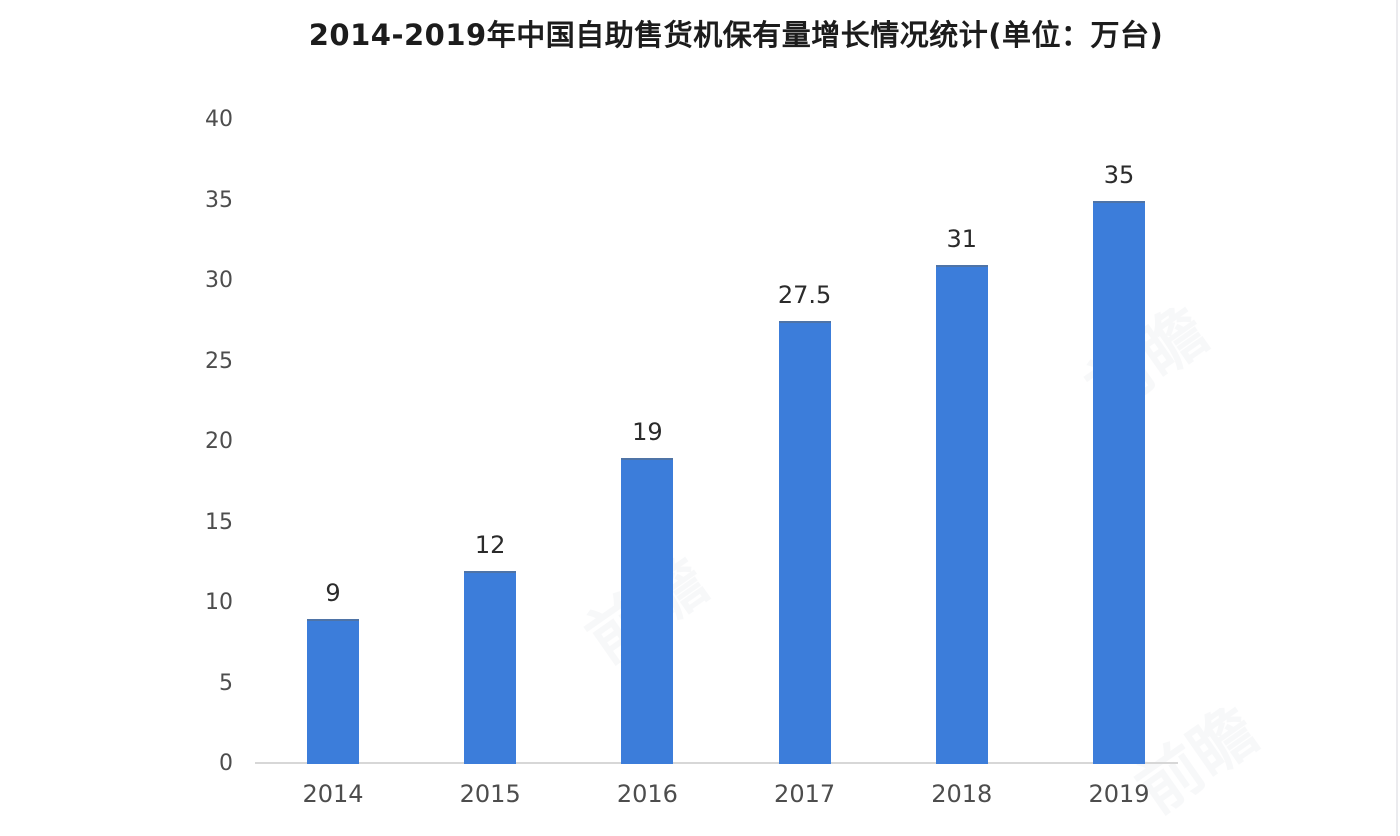  What do you see at coordinates (226, 763) in the screenshot?
I see `y-tick-label: 0` at bounding box center [226, 763].